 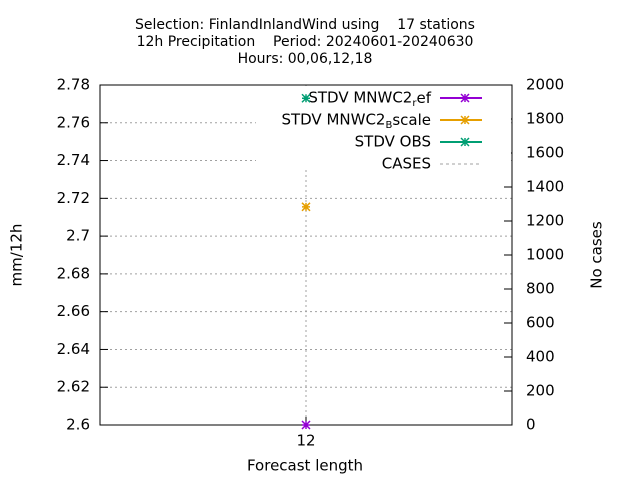 I want to click on y2-tick-label: 400, so click(x=540, y=357).